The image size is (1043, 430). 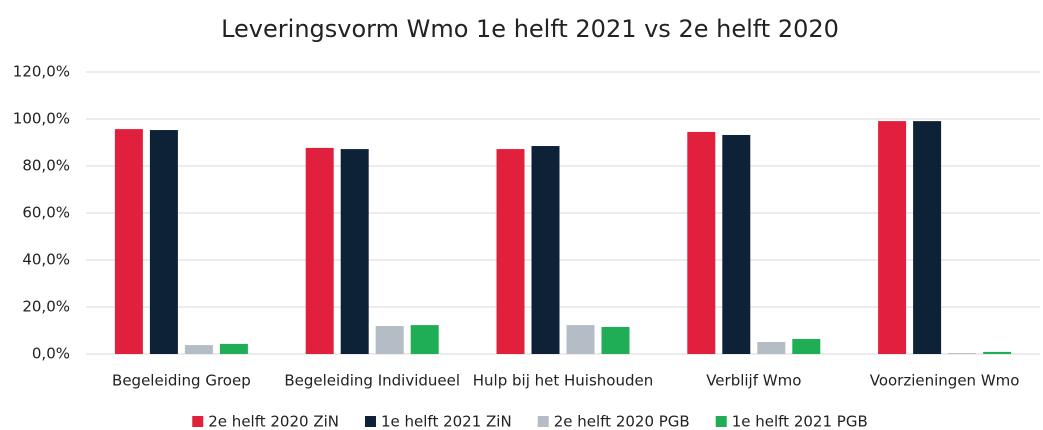 What do you see at coordinates (46, 307) in the screenshot?
I see `y-tick-label: 20,0%` at bounding box center [46, 307].